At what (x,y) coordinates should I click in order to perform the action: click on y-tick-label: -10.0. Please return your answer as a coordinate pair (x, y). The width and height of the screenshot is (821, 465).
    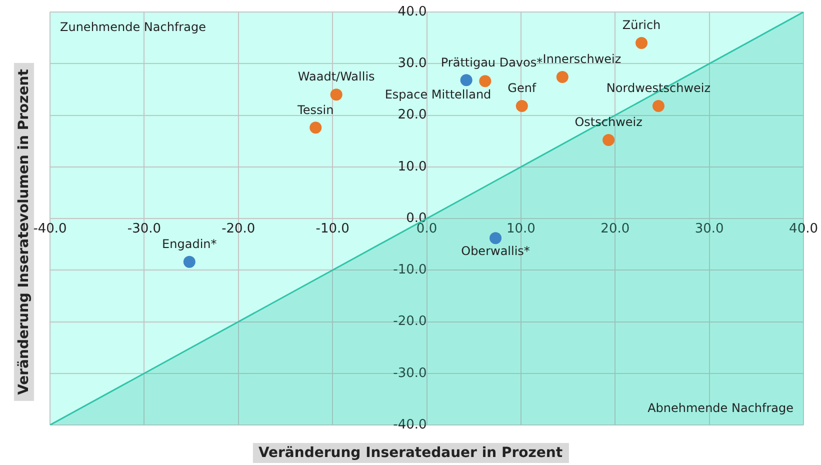
    Looking at the image, I should click on (410, 270).